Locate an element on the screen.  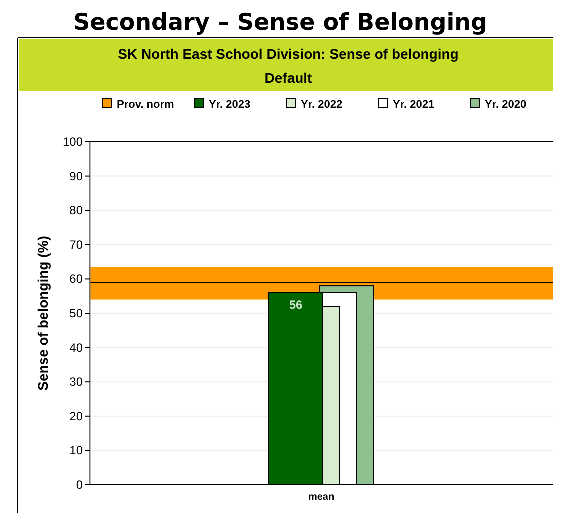
legend-label: Yr. 2022 is located at coordinates (322, 105).